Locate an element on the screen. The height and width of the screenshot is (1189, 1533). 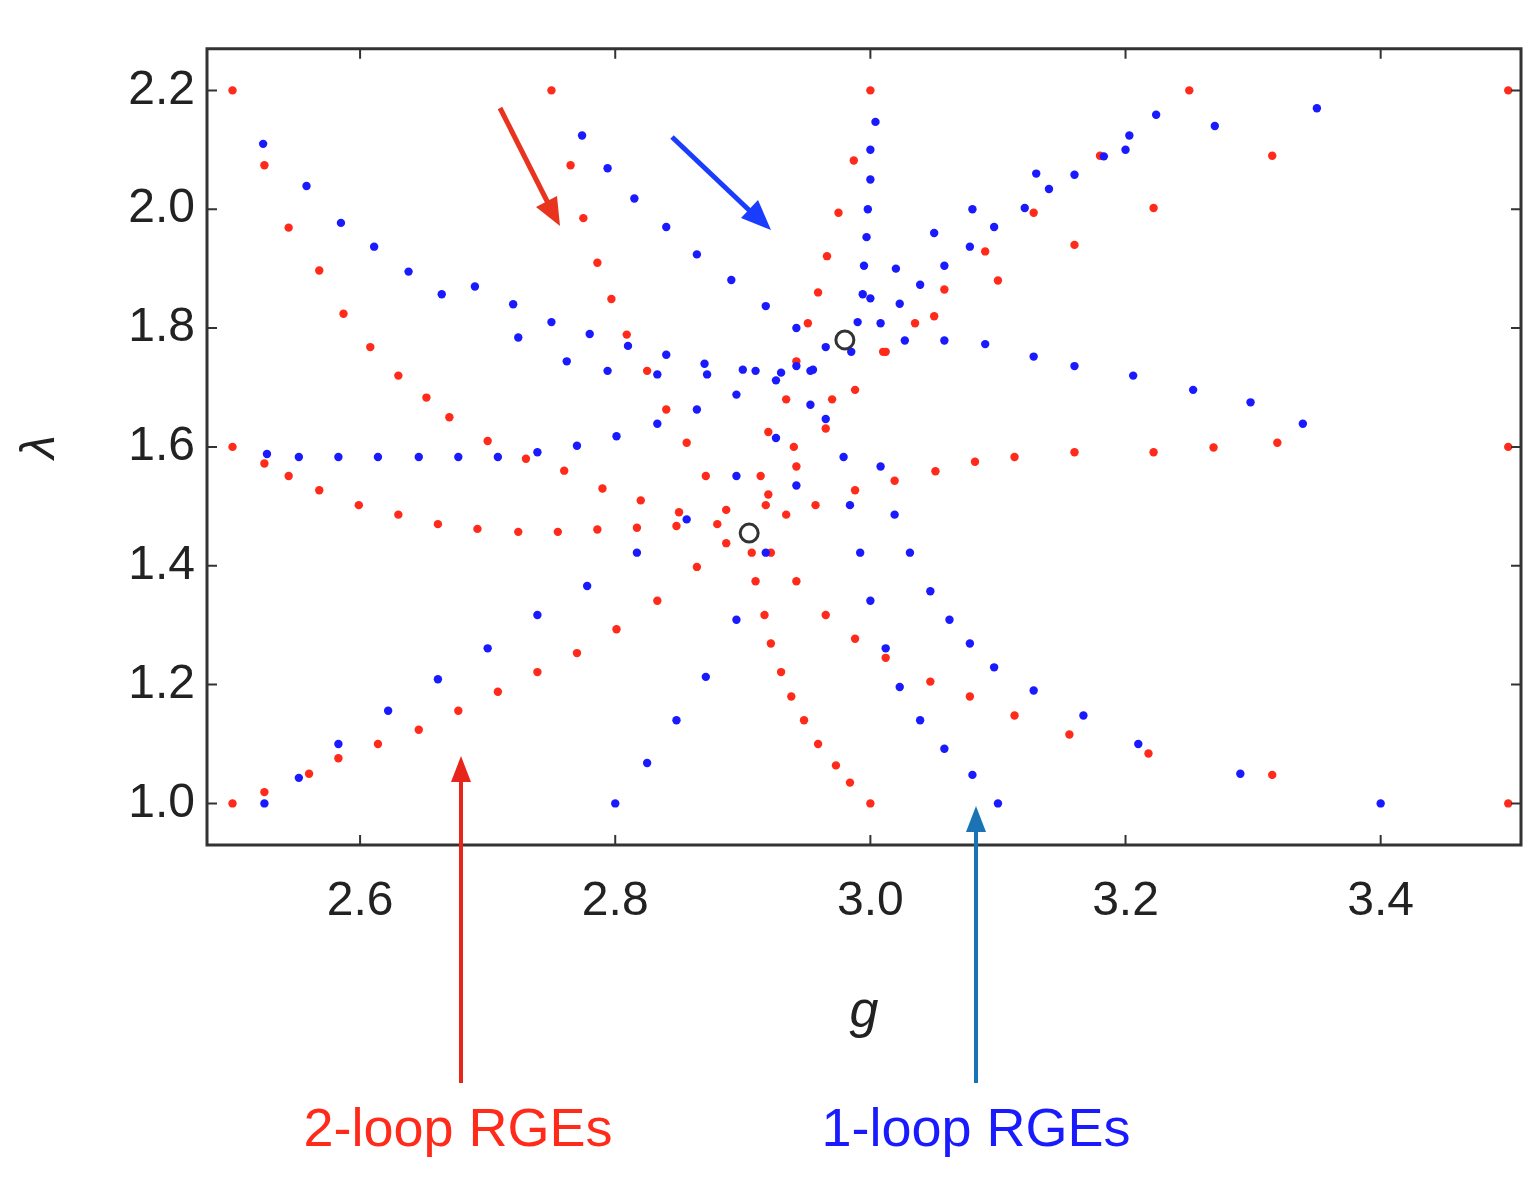
x-tick-label: 3.4 is located at coordinates (1381, 899).